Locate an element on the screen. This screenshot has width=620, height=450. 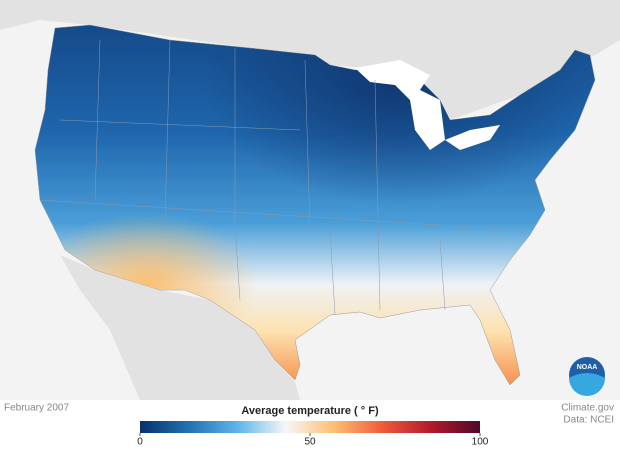
mexico is located at coordinates (180, 327).